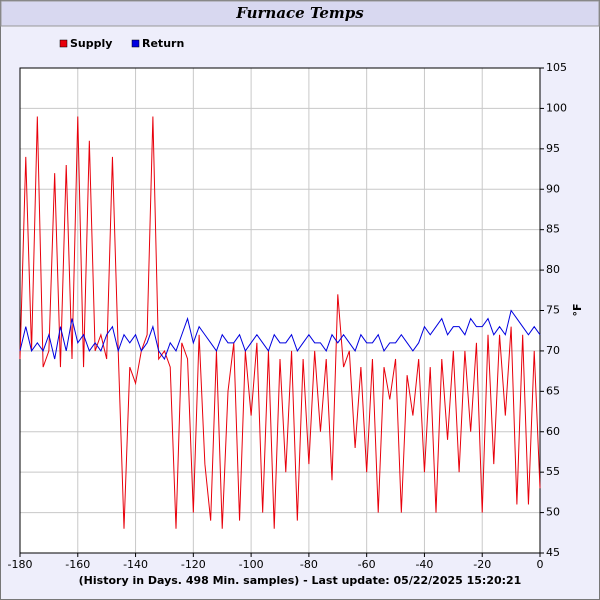  Describe the element at coordinates (553, 148) in the screenshot. I see `y-tick-label: 95` at that location.